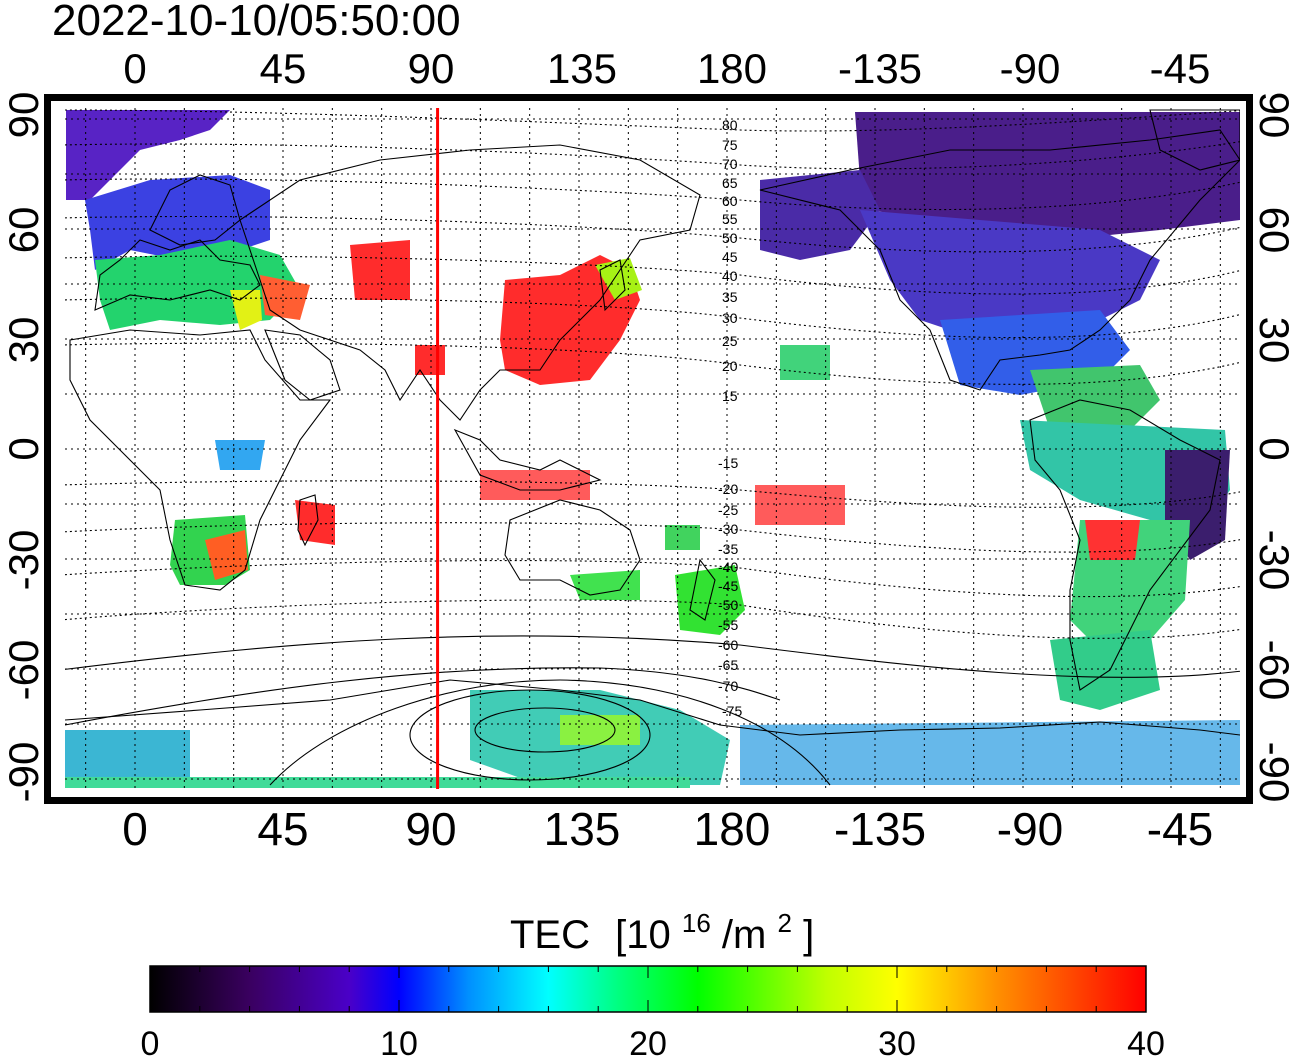 The height and width of the screenshot is (1057, 1294). I want to click on tec-patch-madagascar, so click(315, 522).